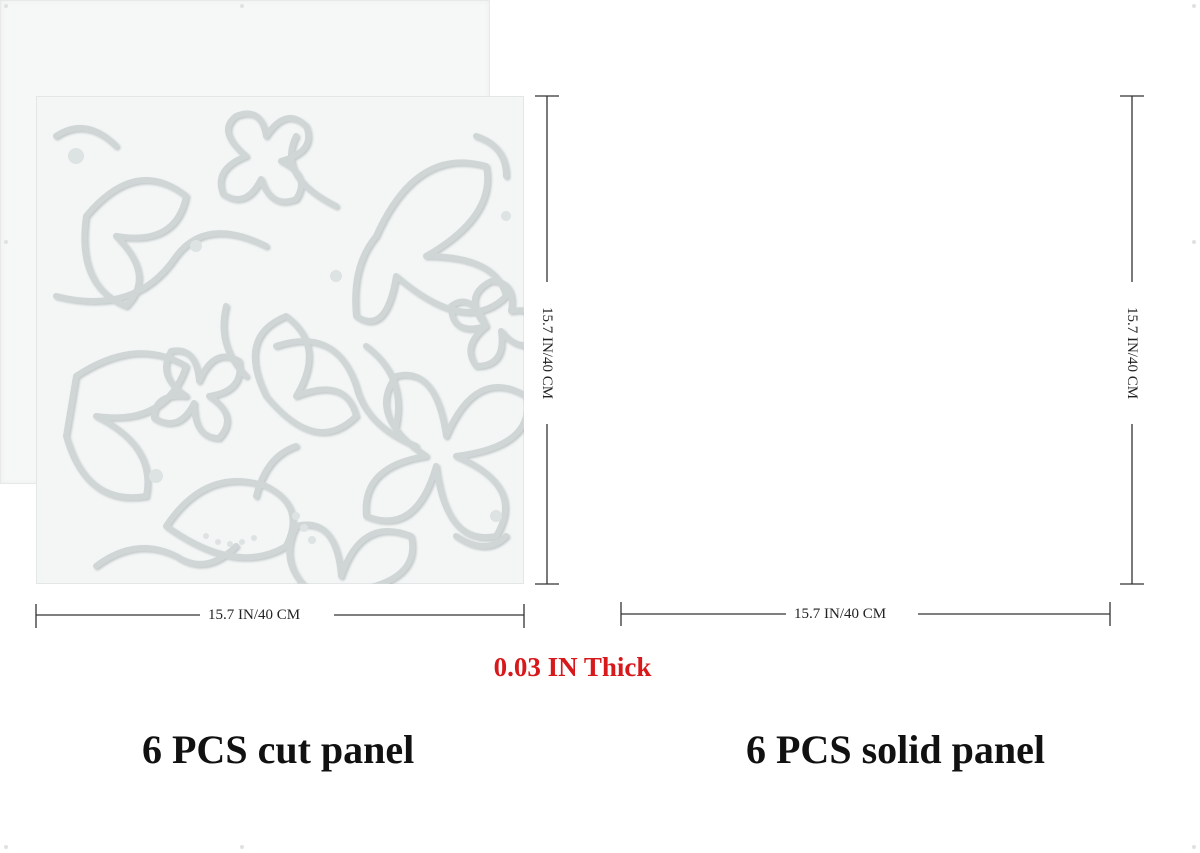 This screenshot has width=1200, height=853. What do you see at coordinates (840, 614) in the screenshot?
I see `solid-panel-width-label: 15.7 IN/40 CM` at bounding box center [840, 614].